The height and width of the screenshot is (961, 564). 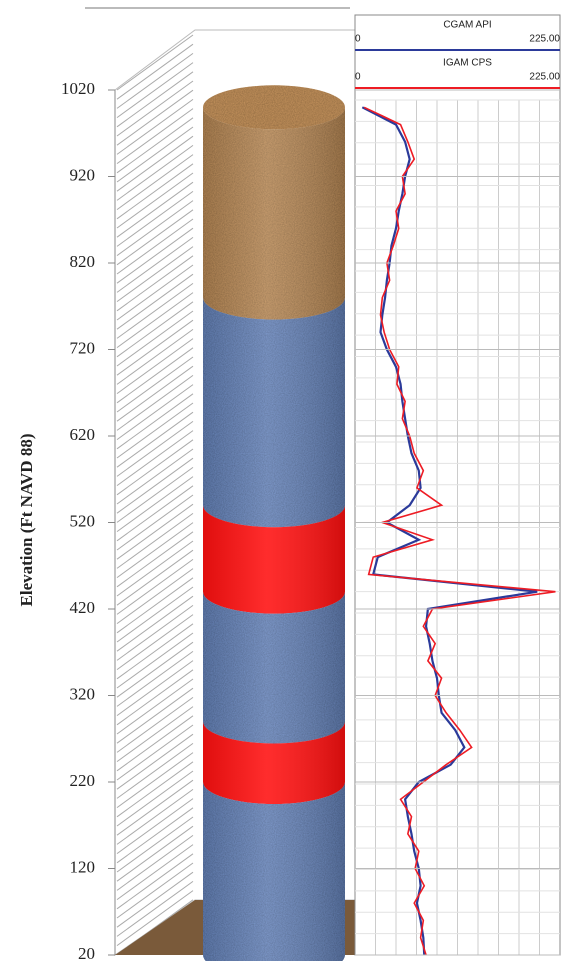 What do you see at coordinates (83, 174) in the screenshot?
I see `y-tick-label: 920` at bounding box center [83, 174].